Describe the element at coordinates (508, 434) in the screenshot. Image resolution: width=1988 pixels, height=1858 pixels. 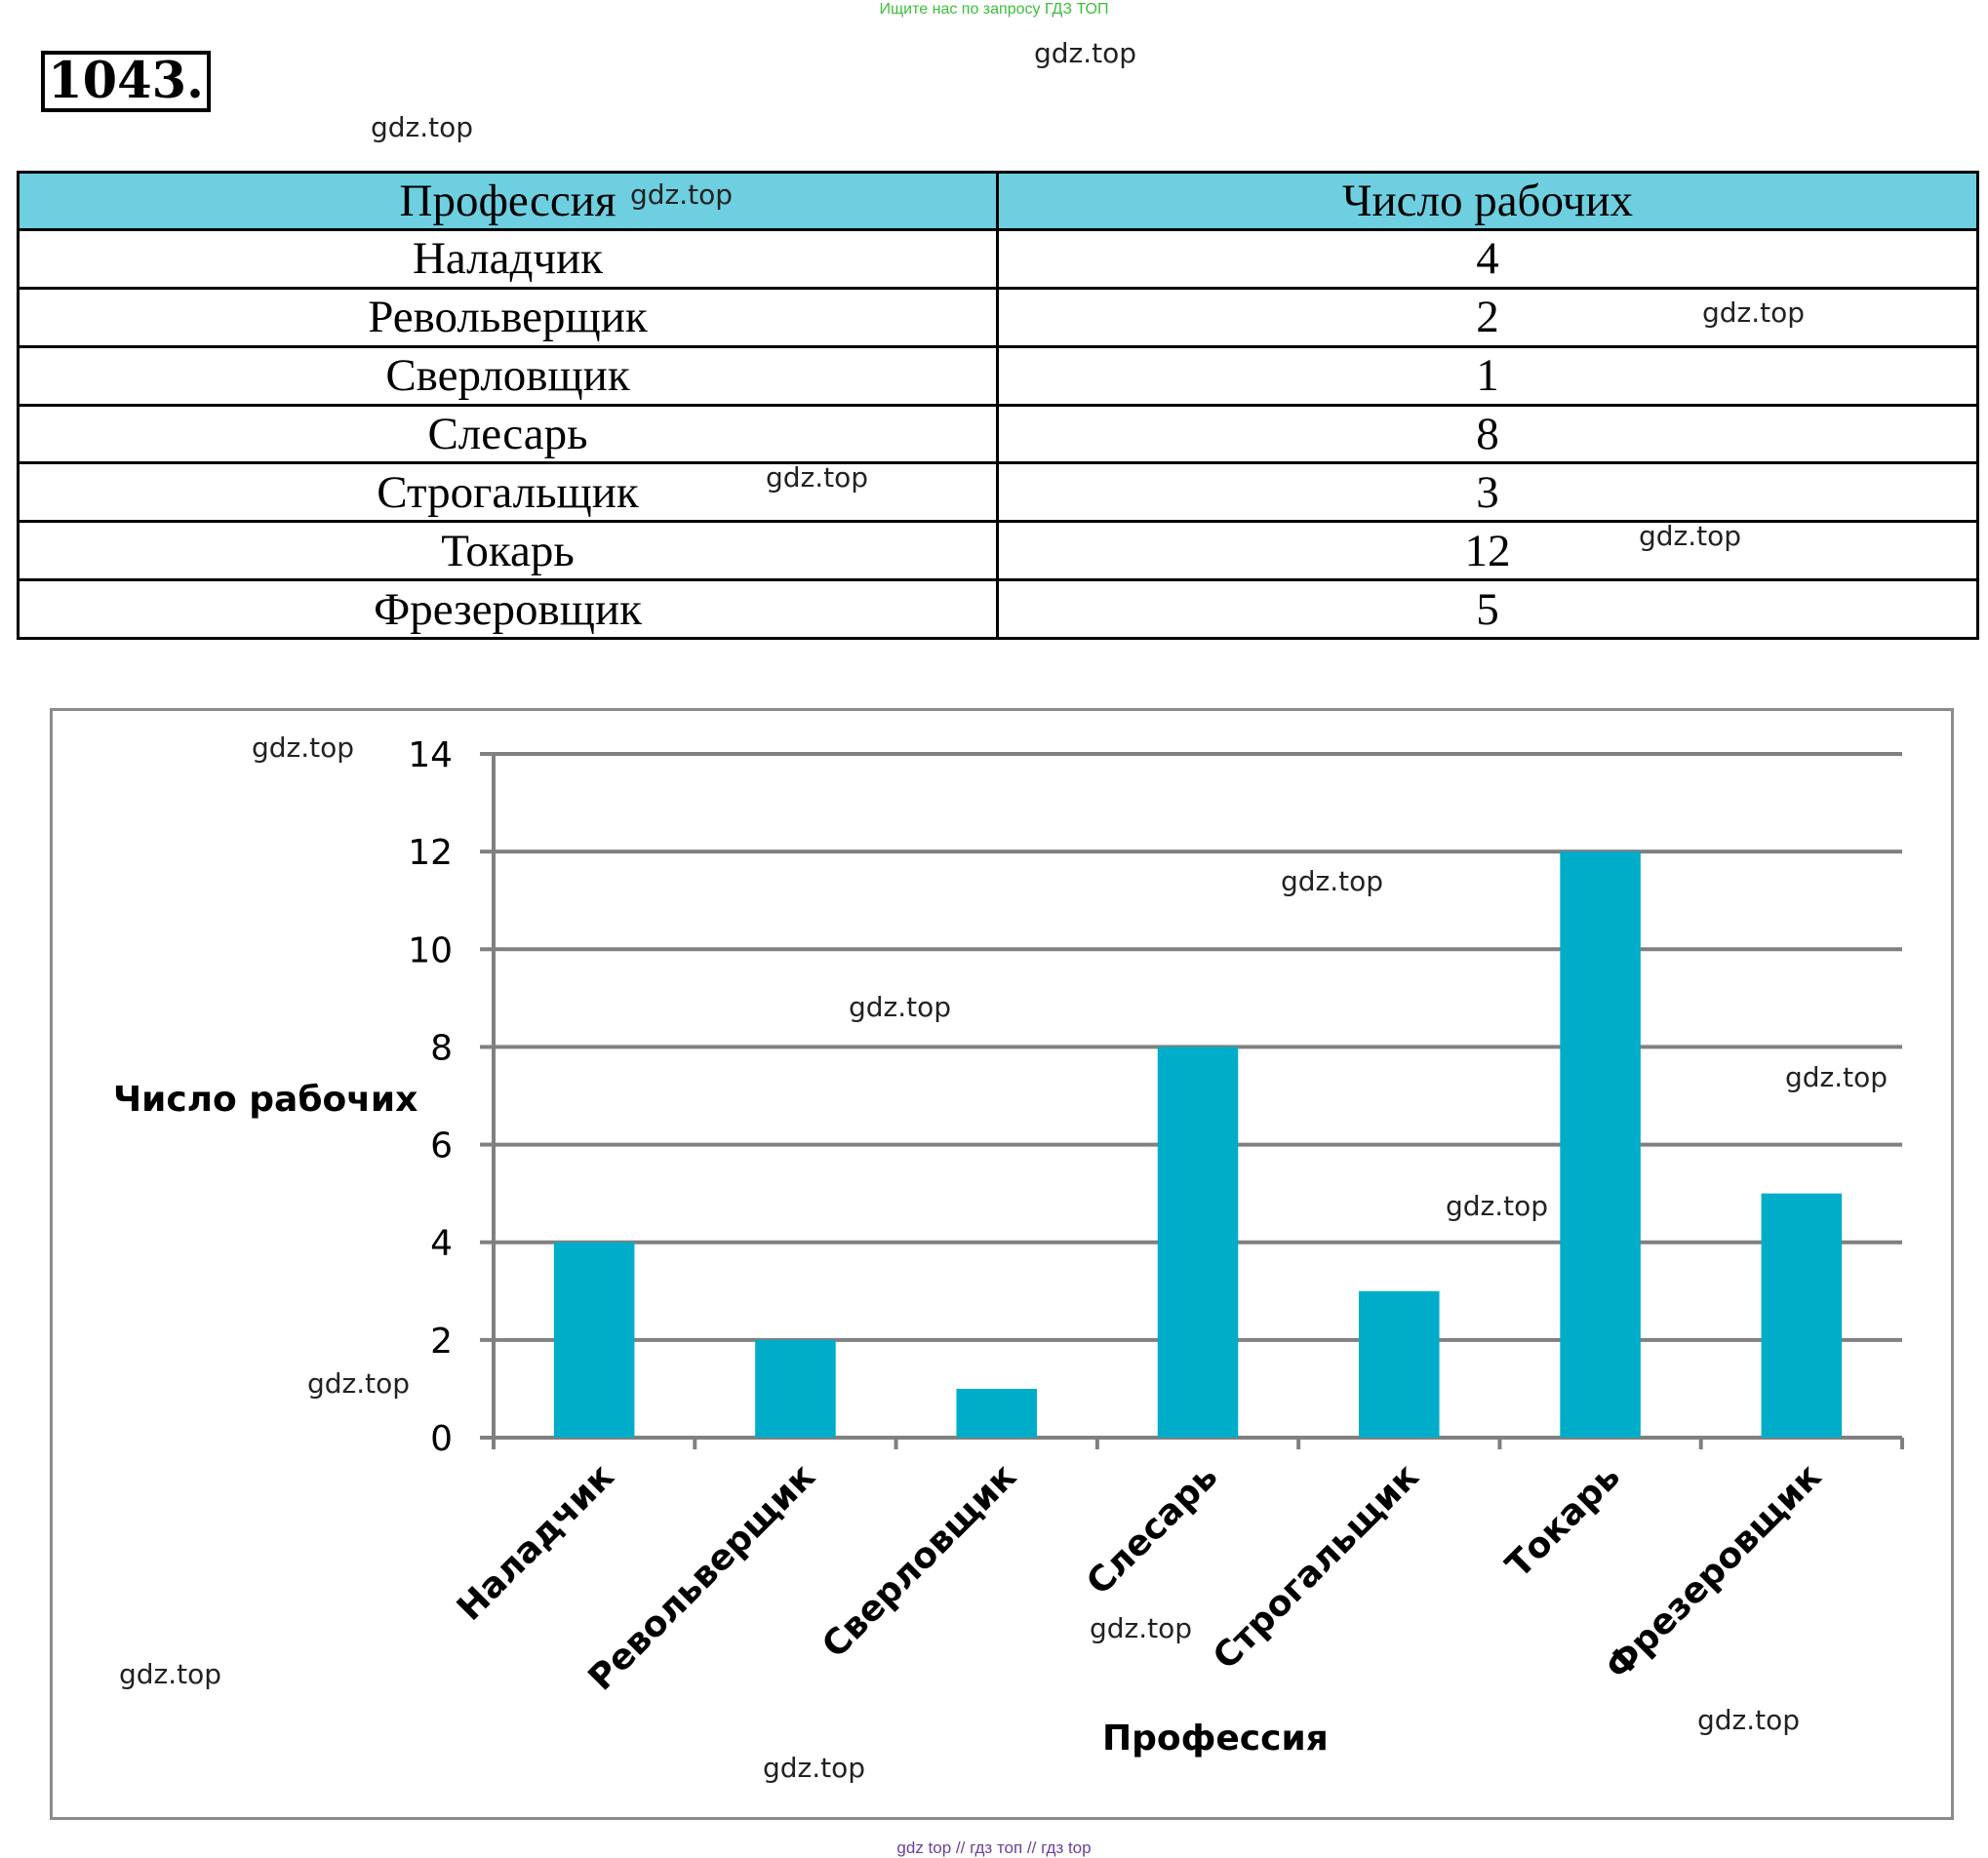
I see `cell-profession: Слесарь` at that location.